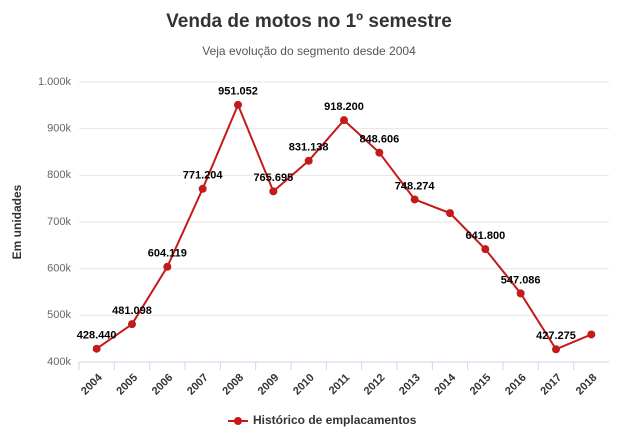  I want to click on x-tick-label: 2008, so click(233, 385).